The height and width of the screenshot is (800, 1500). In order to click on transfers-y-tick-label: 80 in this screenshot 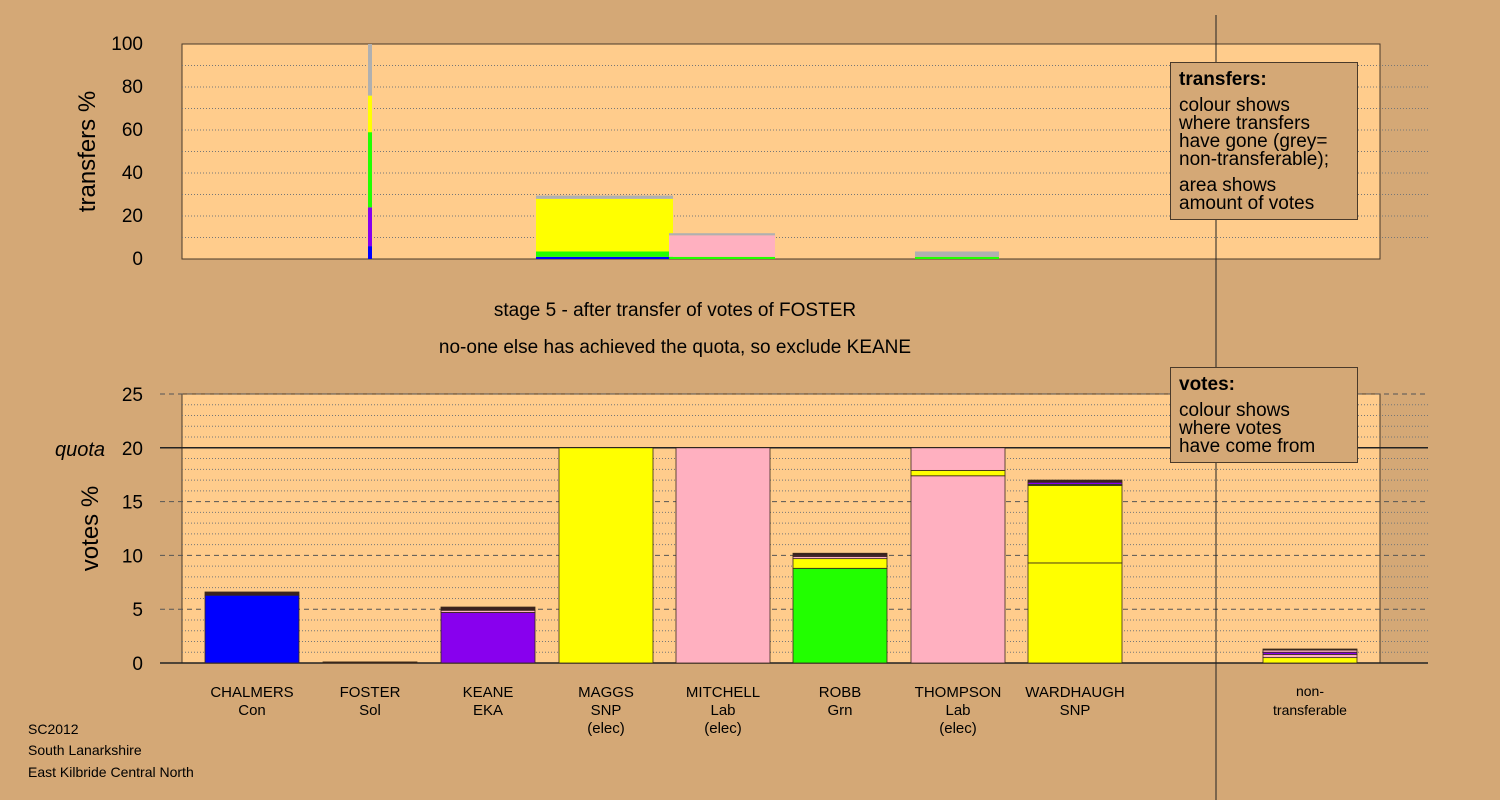, I will do `click(132, 87)`.